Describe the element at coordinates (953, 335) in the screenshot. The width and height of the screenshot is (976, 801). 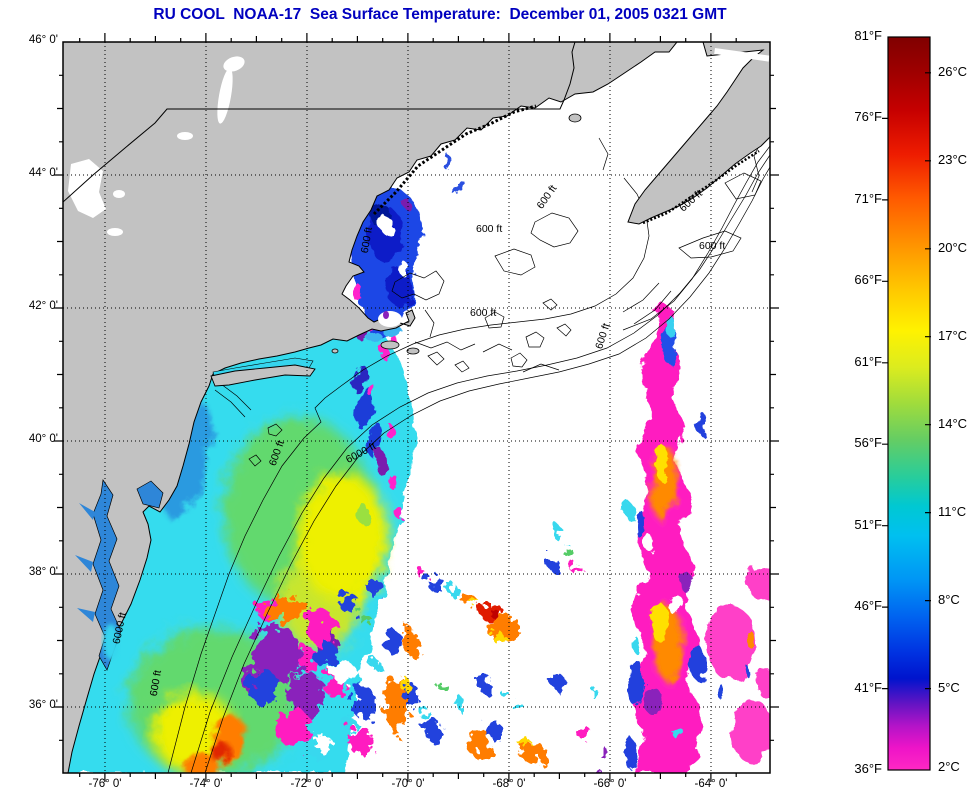
I see `colorbar-c-label: 17°C` at that location.